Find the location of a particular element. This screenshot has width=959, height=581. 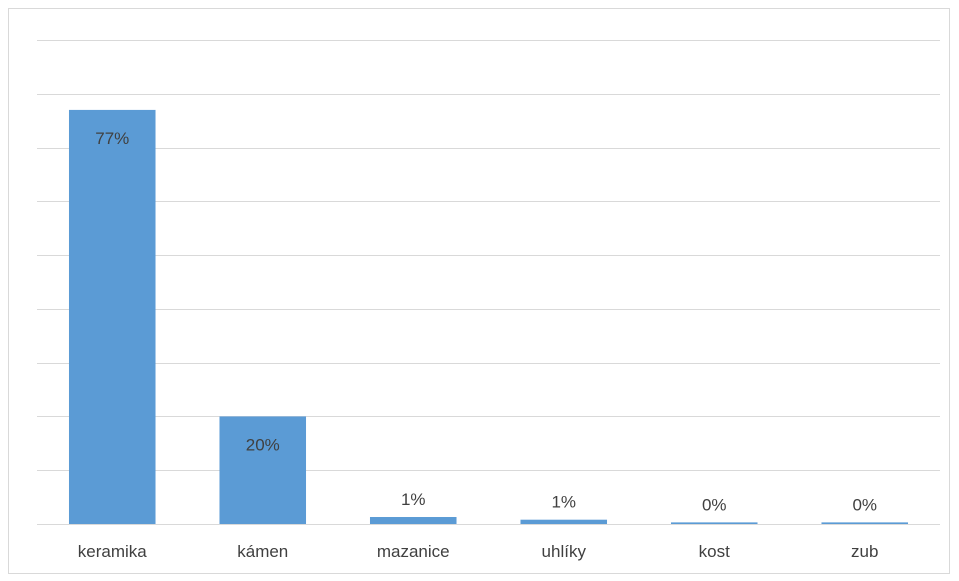

data-label-3: 1% is located at coordinates (563, 502).